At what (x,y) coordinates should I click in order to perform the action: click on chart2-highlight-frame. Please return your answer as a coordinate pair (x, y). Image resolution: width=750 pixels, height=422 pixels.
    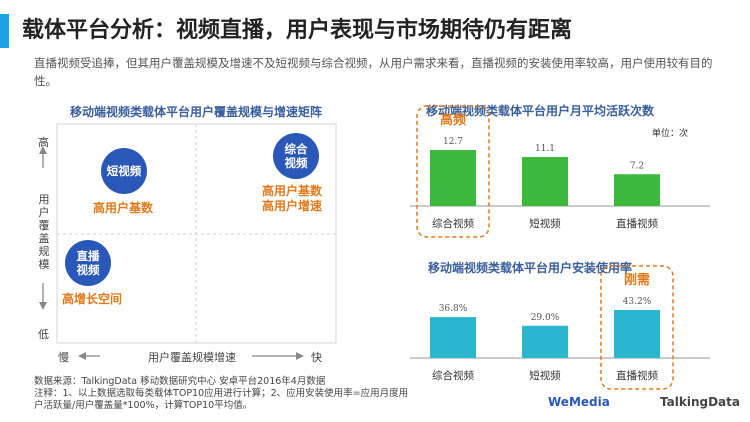
    Looking at the image, I should click on (637, 327).